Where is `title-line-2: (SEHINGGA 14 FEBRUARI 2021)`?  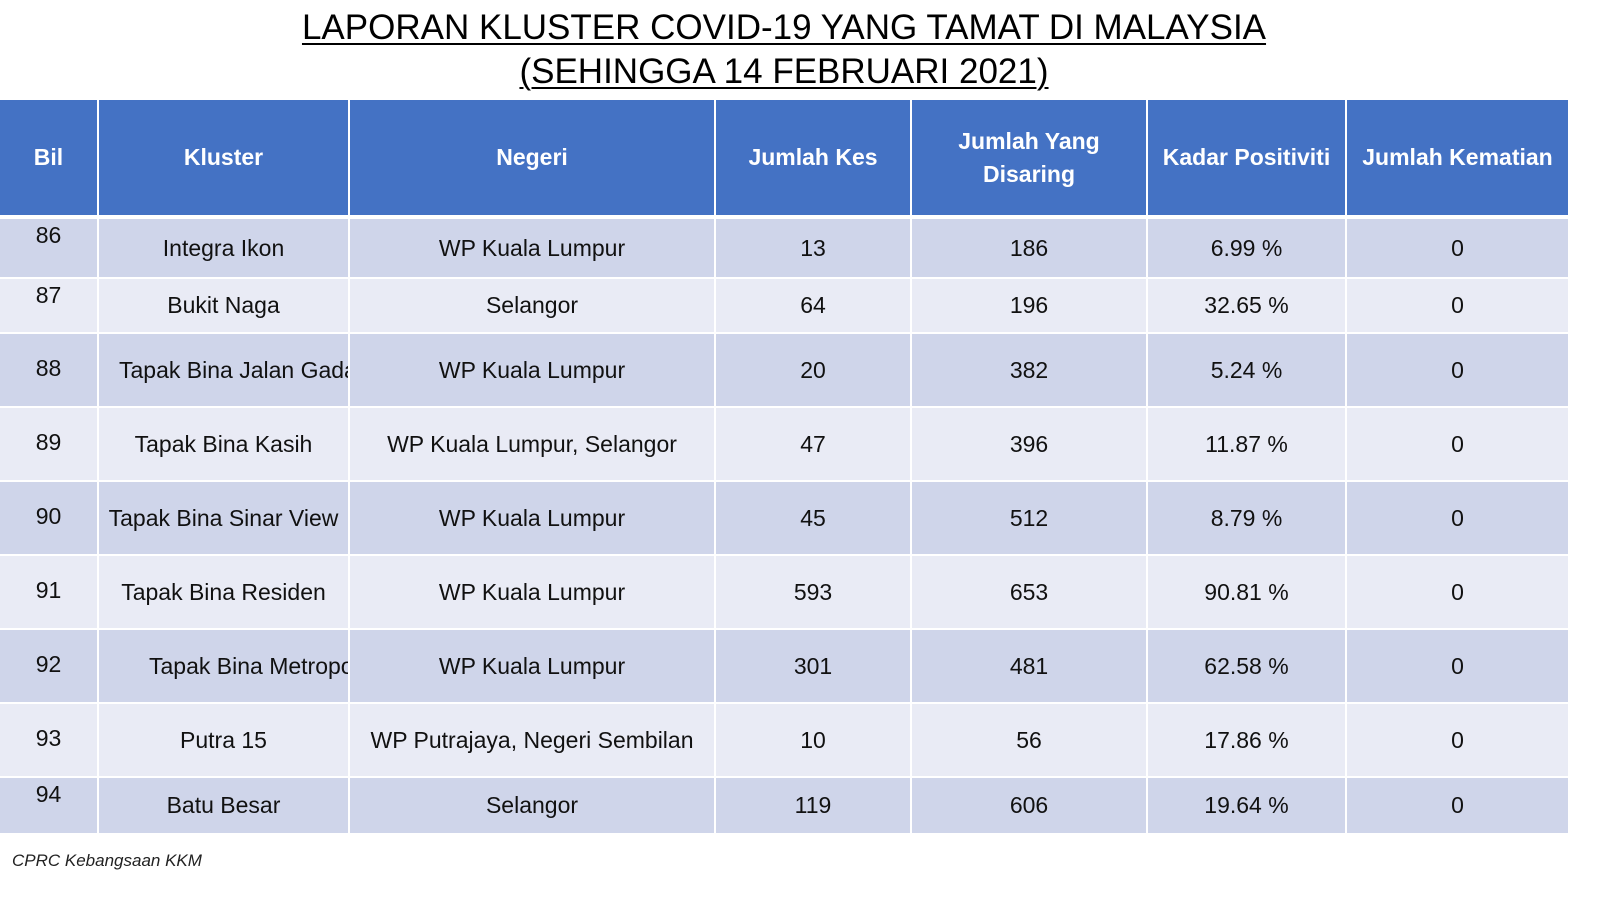 title-line-2: (SEHINGGA 14 FEBRUARI 2021) is located at coordinates (784, 71).